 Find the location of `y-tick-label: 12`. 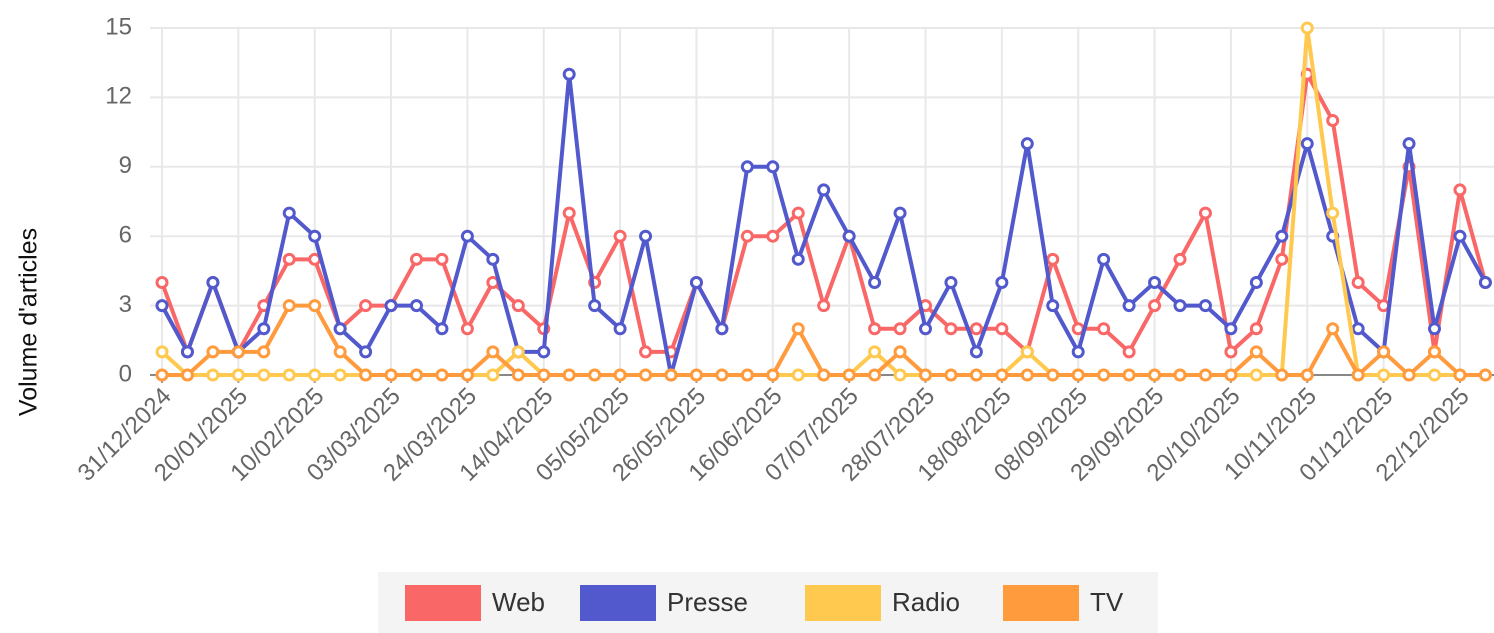

y-tick-label: 12 is located at coordinates (118, 96).